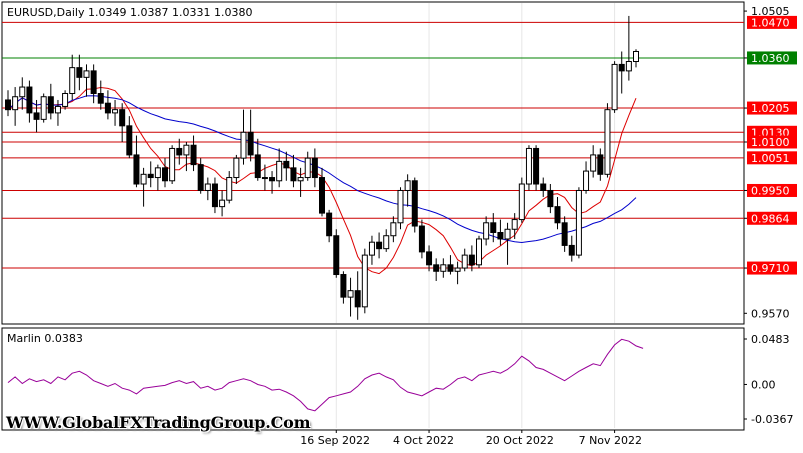  Describe the element at coordinates (770, 158) in the screenshot. I see `level-badge-label: 1.0051` at that location.